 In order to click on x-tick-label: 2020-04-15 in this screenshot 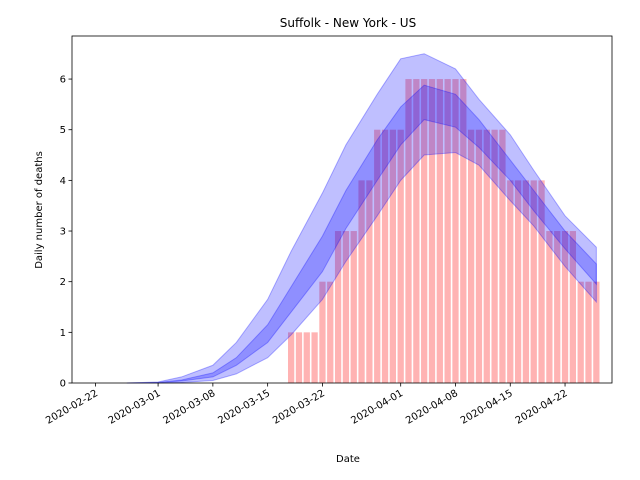, I will do `click(487, 407)`.